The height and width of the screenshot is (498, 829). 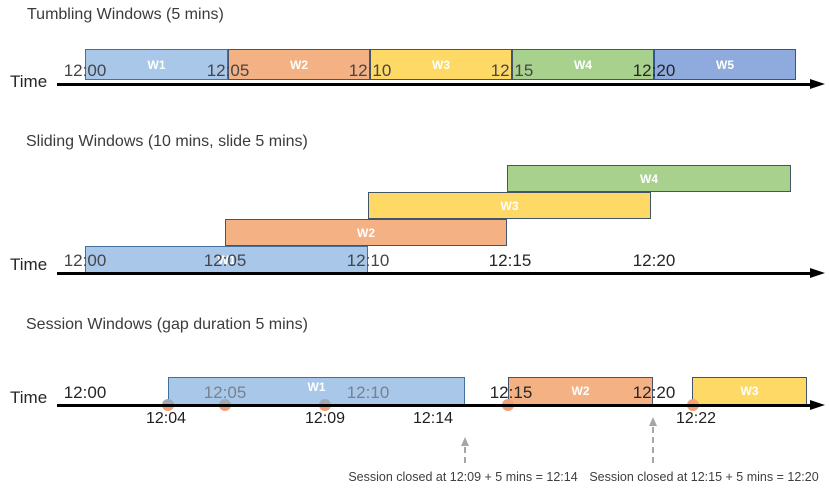 I want to click on sliding-window-w3: W3, so click(x=509, y=205).